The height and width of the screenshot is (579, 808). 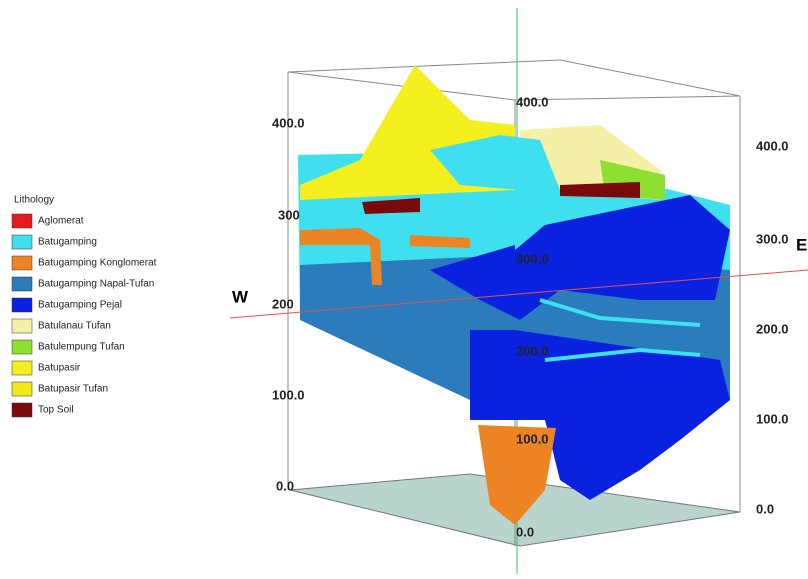 What do you see at coordinates (80, 305) in the screenshot?
I see `legend-label: Batugamping Pejal` at bounding box center [80, 305].